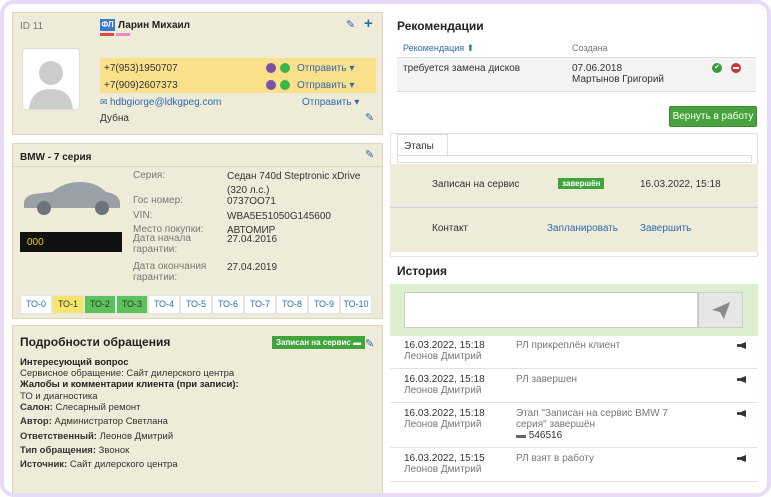  I want to click on history-date: 16.03.2022, 15:15, so click(444, 458).